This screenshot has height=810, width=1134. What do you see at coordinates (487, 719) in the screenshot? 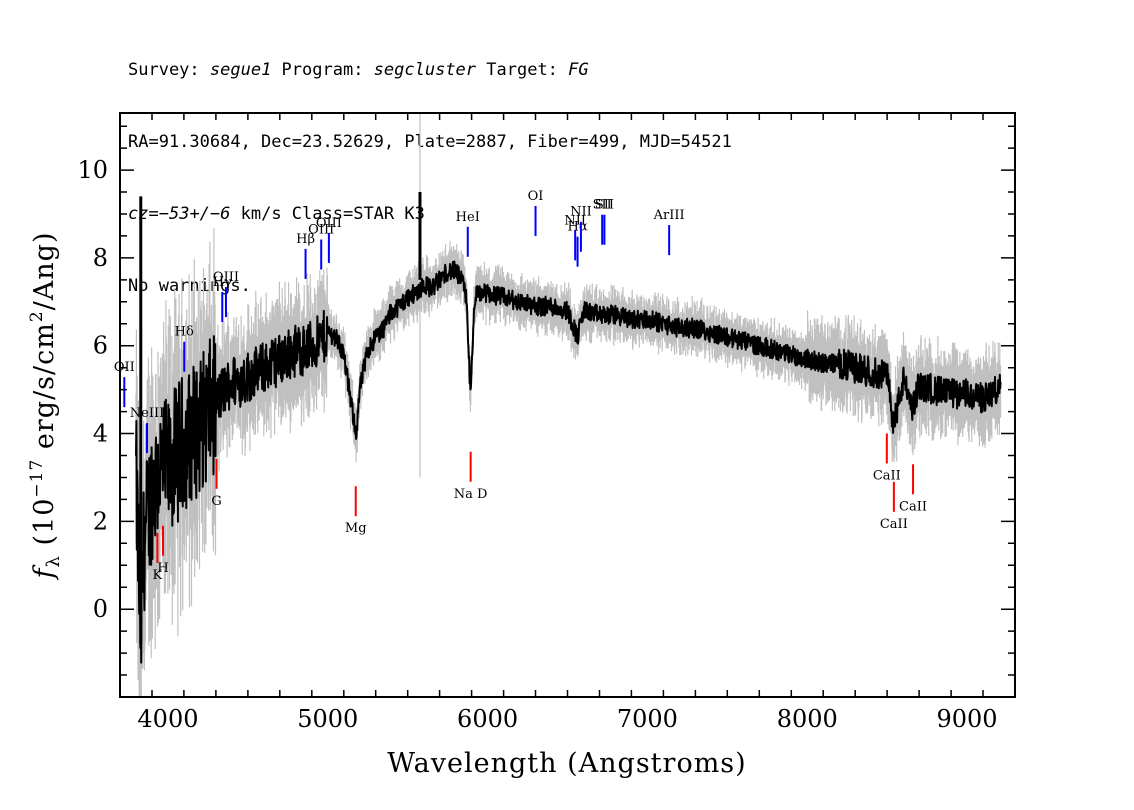
I see `x-tick-label: 6000` at bounding box center [487, 719].